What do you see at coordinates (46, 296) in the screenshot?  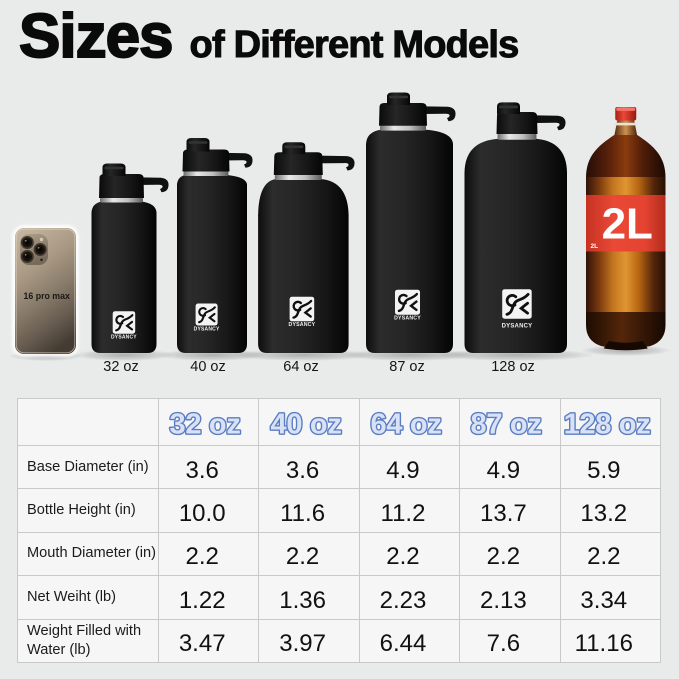 I see `svg-text: 16 pro max` at bounding box center [46, 296].